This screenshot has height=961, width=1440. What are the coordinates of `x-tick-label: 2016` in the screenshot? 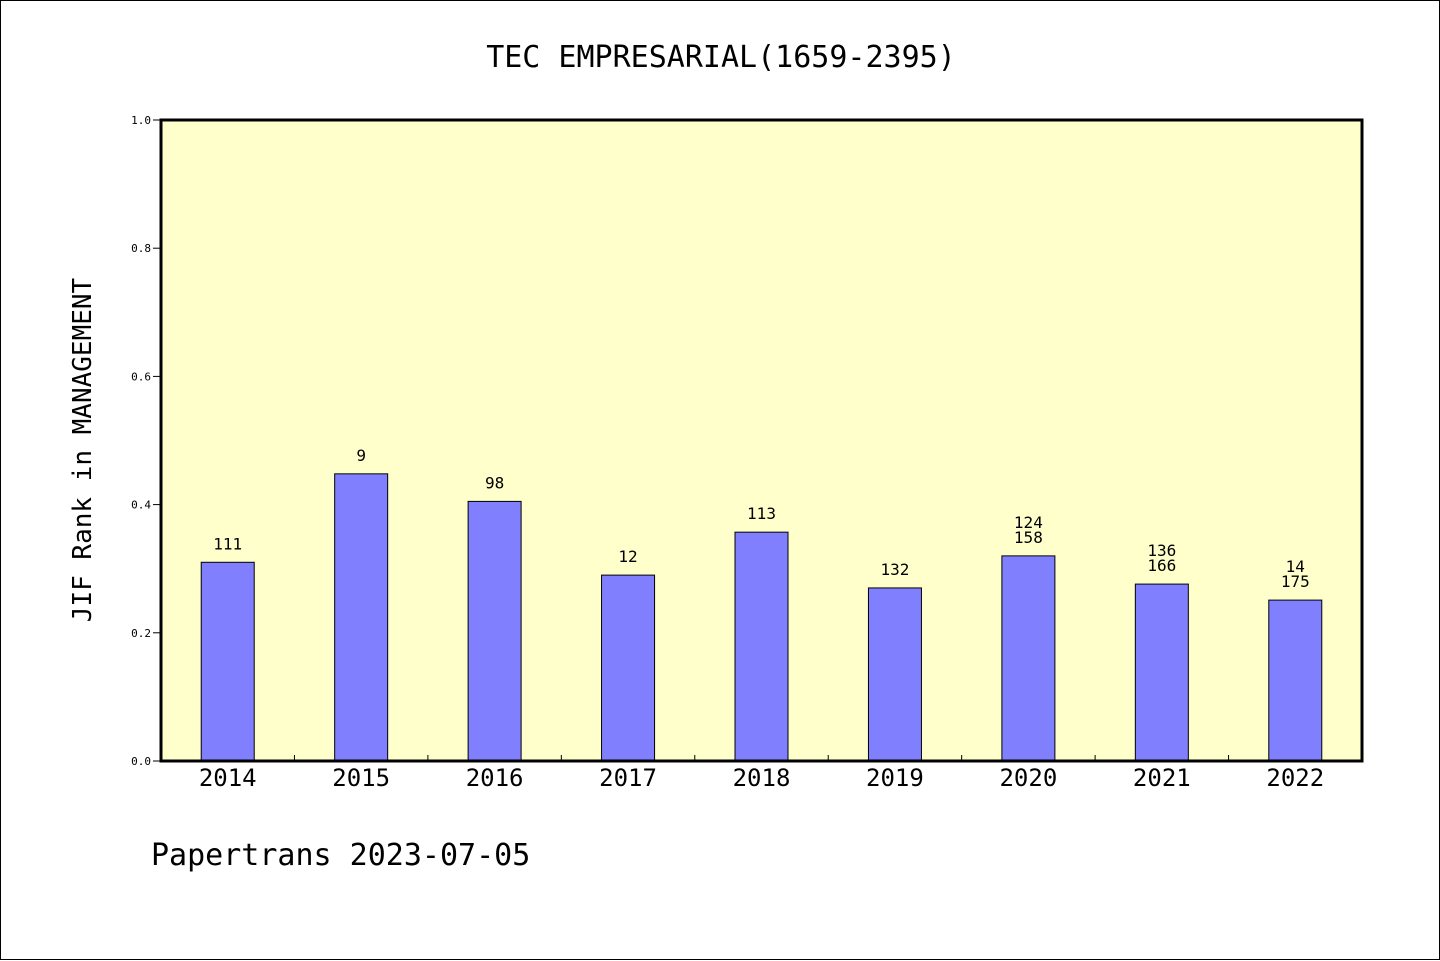 It's located at (495, 778).